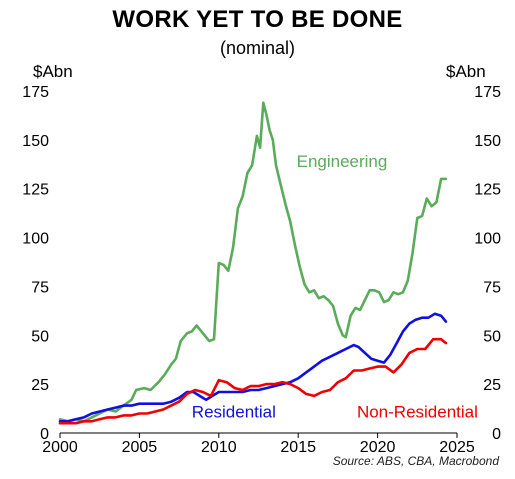  I want to click on y-tick-label-right: 100, so click(487, 239).